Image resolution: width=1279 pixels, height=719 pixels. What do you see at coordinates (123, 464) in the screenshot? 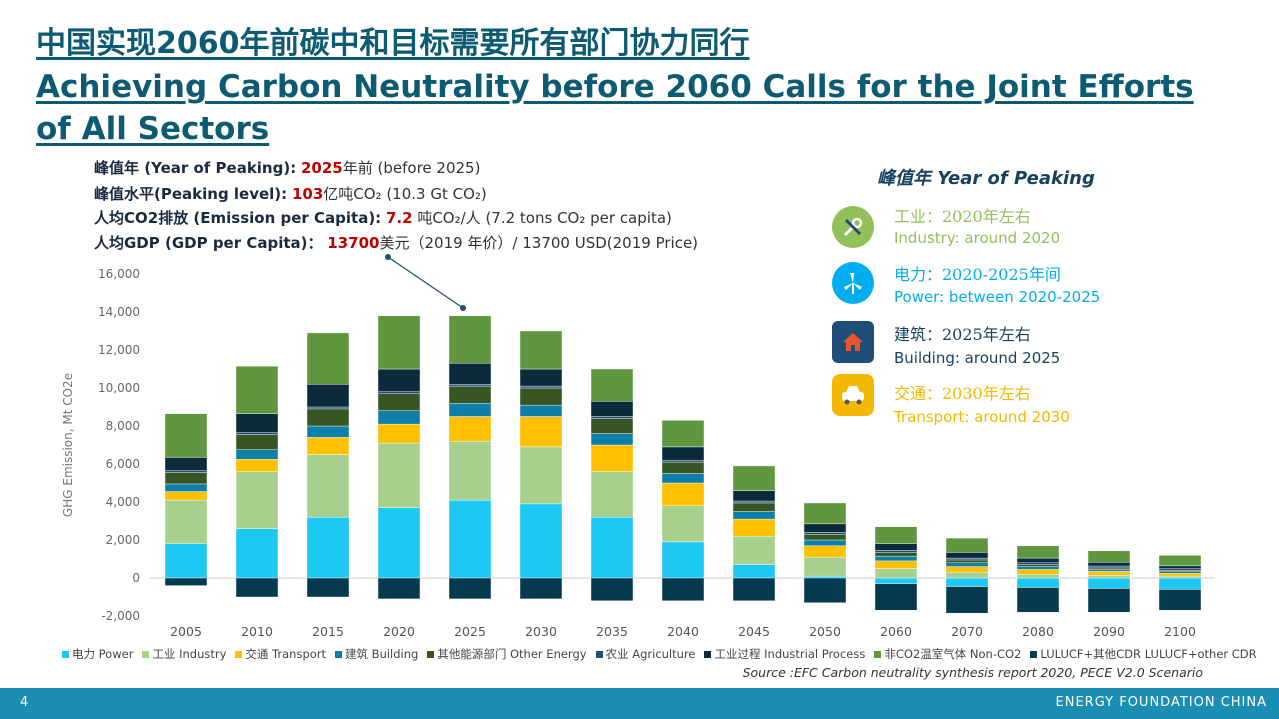
I see `y-tick-label: 6,000` at bounding box center [123, 464].